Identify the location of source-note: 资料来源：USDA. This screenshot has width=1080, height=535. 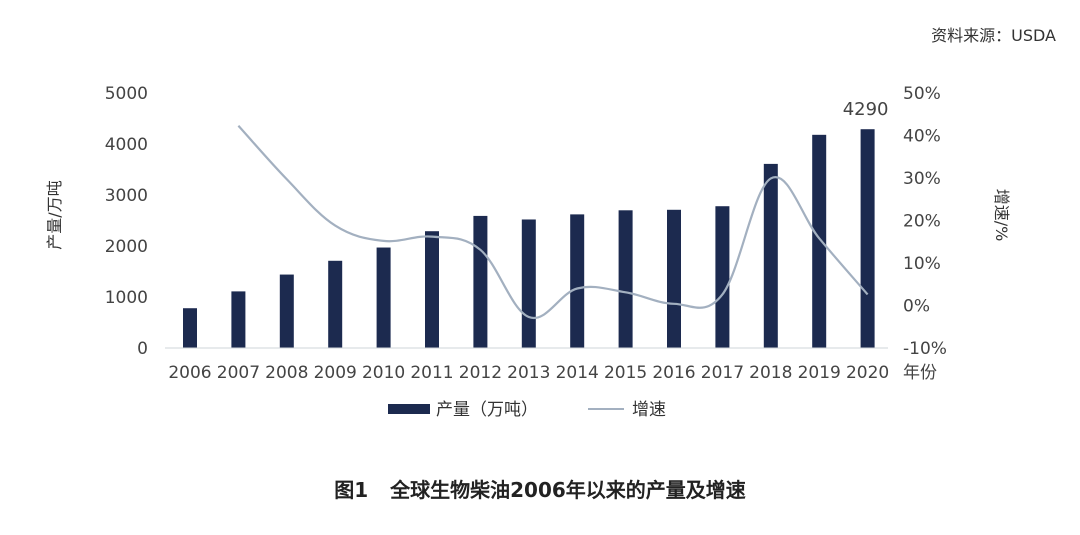
(993, 35).